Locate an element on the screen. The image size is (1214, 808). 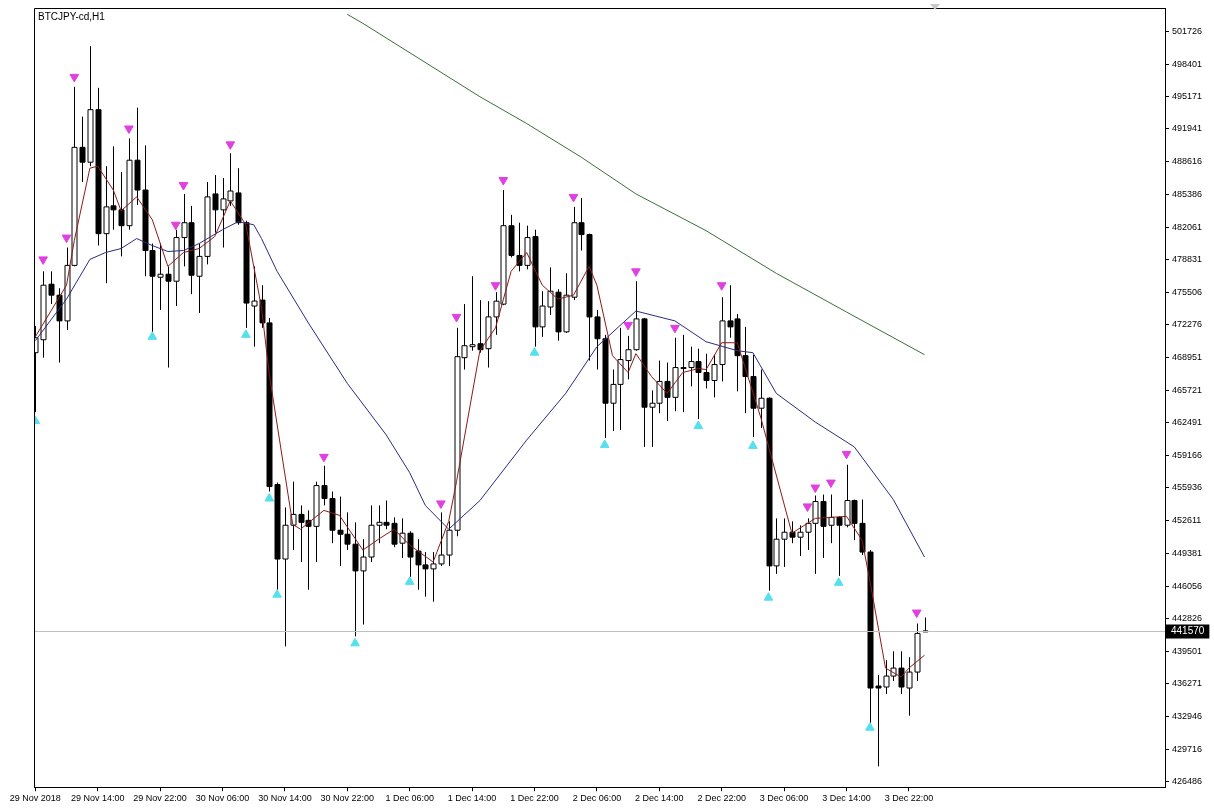
x-tick-label: 3 Dec 14:00 is located at coordinates (846, 798).